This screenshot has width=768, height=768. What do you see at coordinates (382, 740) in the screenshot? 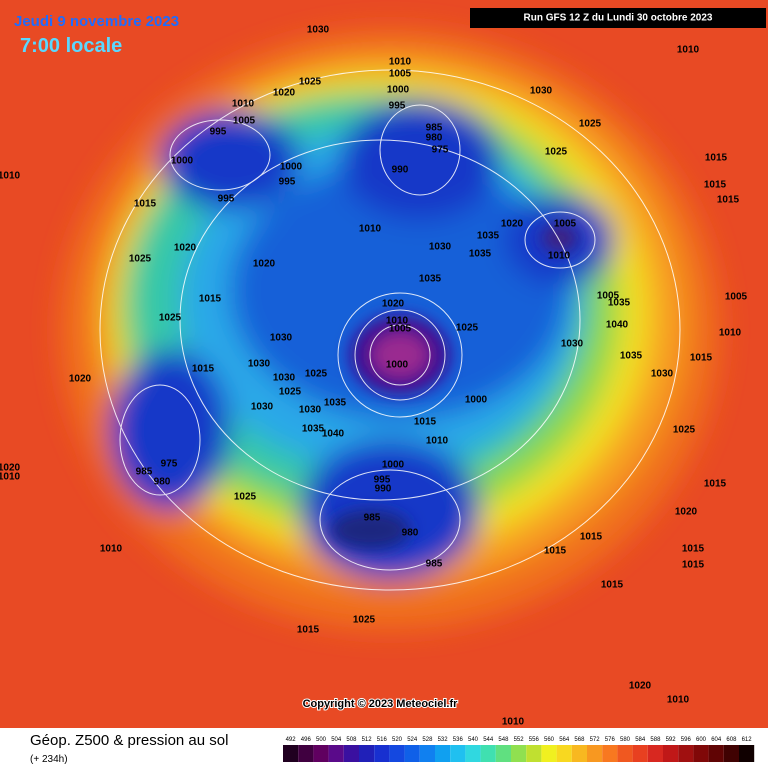
I see `colorbar-label: 516` at bounding box center [382, 740].